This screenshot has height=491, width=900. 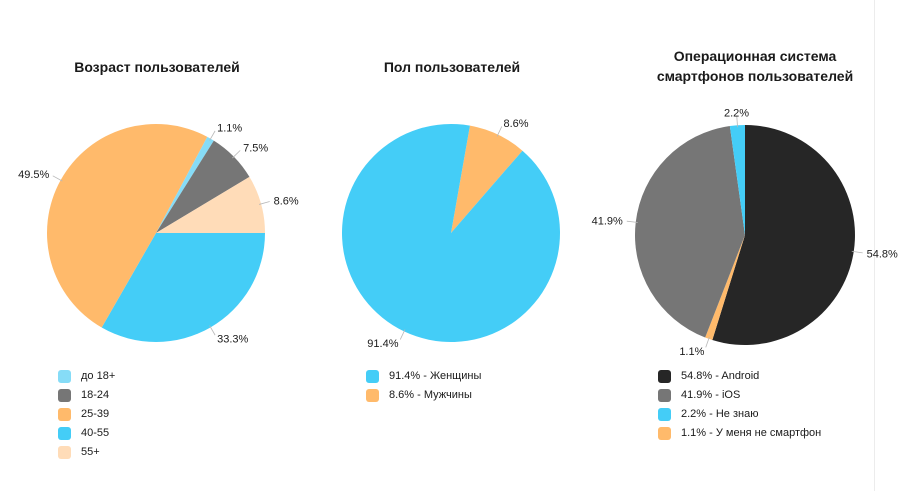 I want to click on os-label-ios: 41.9%, so click(x=607, y=222).